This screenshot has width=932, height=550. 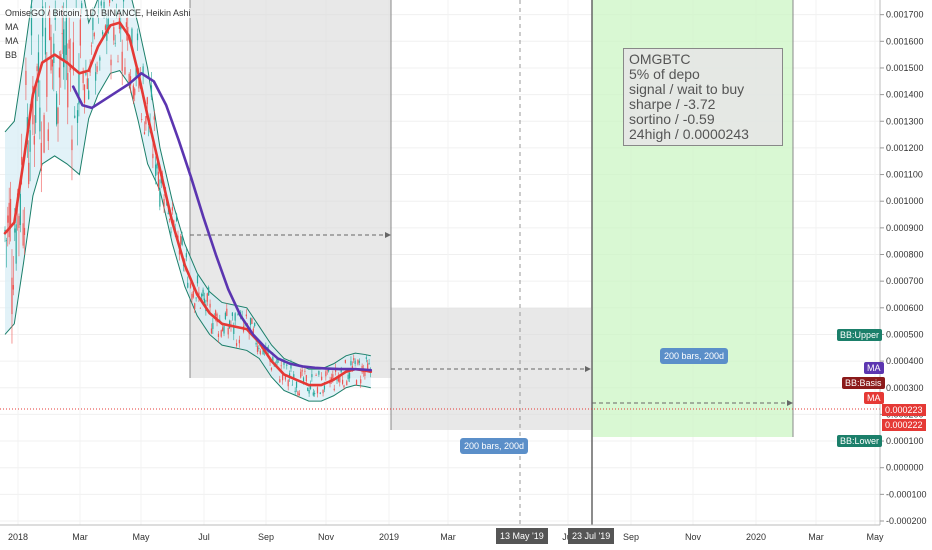 I want to click on x-tick-label: May, so click(x=875, y=537).